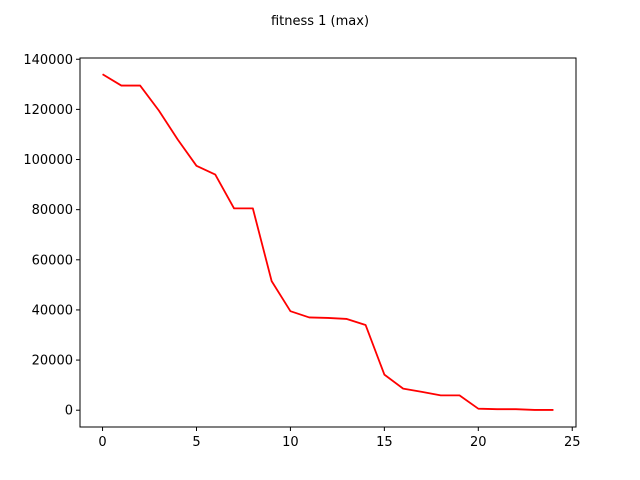  What do you see at coordinates (52, 310) in the screenshot?
I see `y-tick-label: 40000` at bounding box center [52, 310].